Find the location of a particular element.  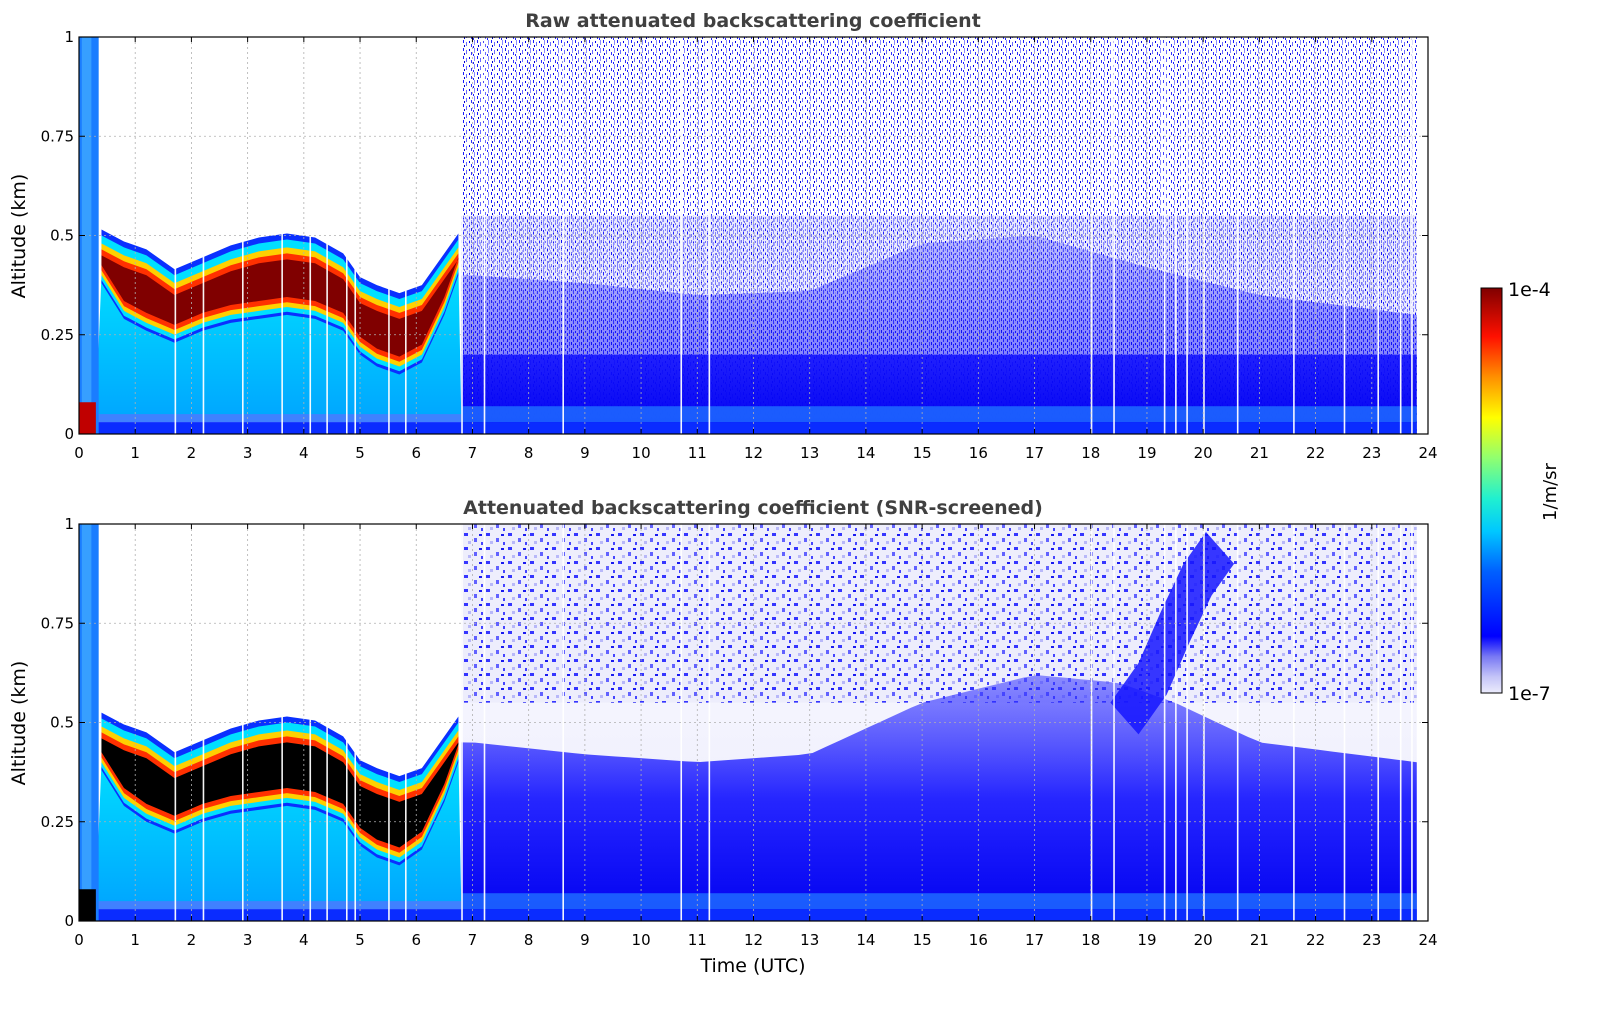

boundary-layer is located at coordinates (939, 798).